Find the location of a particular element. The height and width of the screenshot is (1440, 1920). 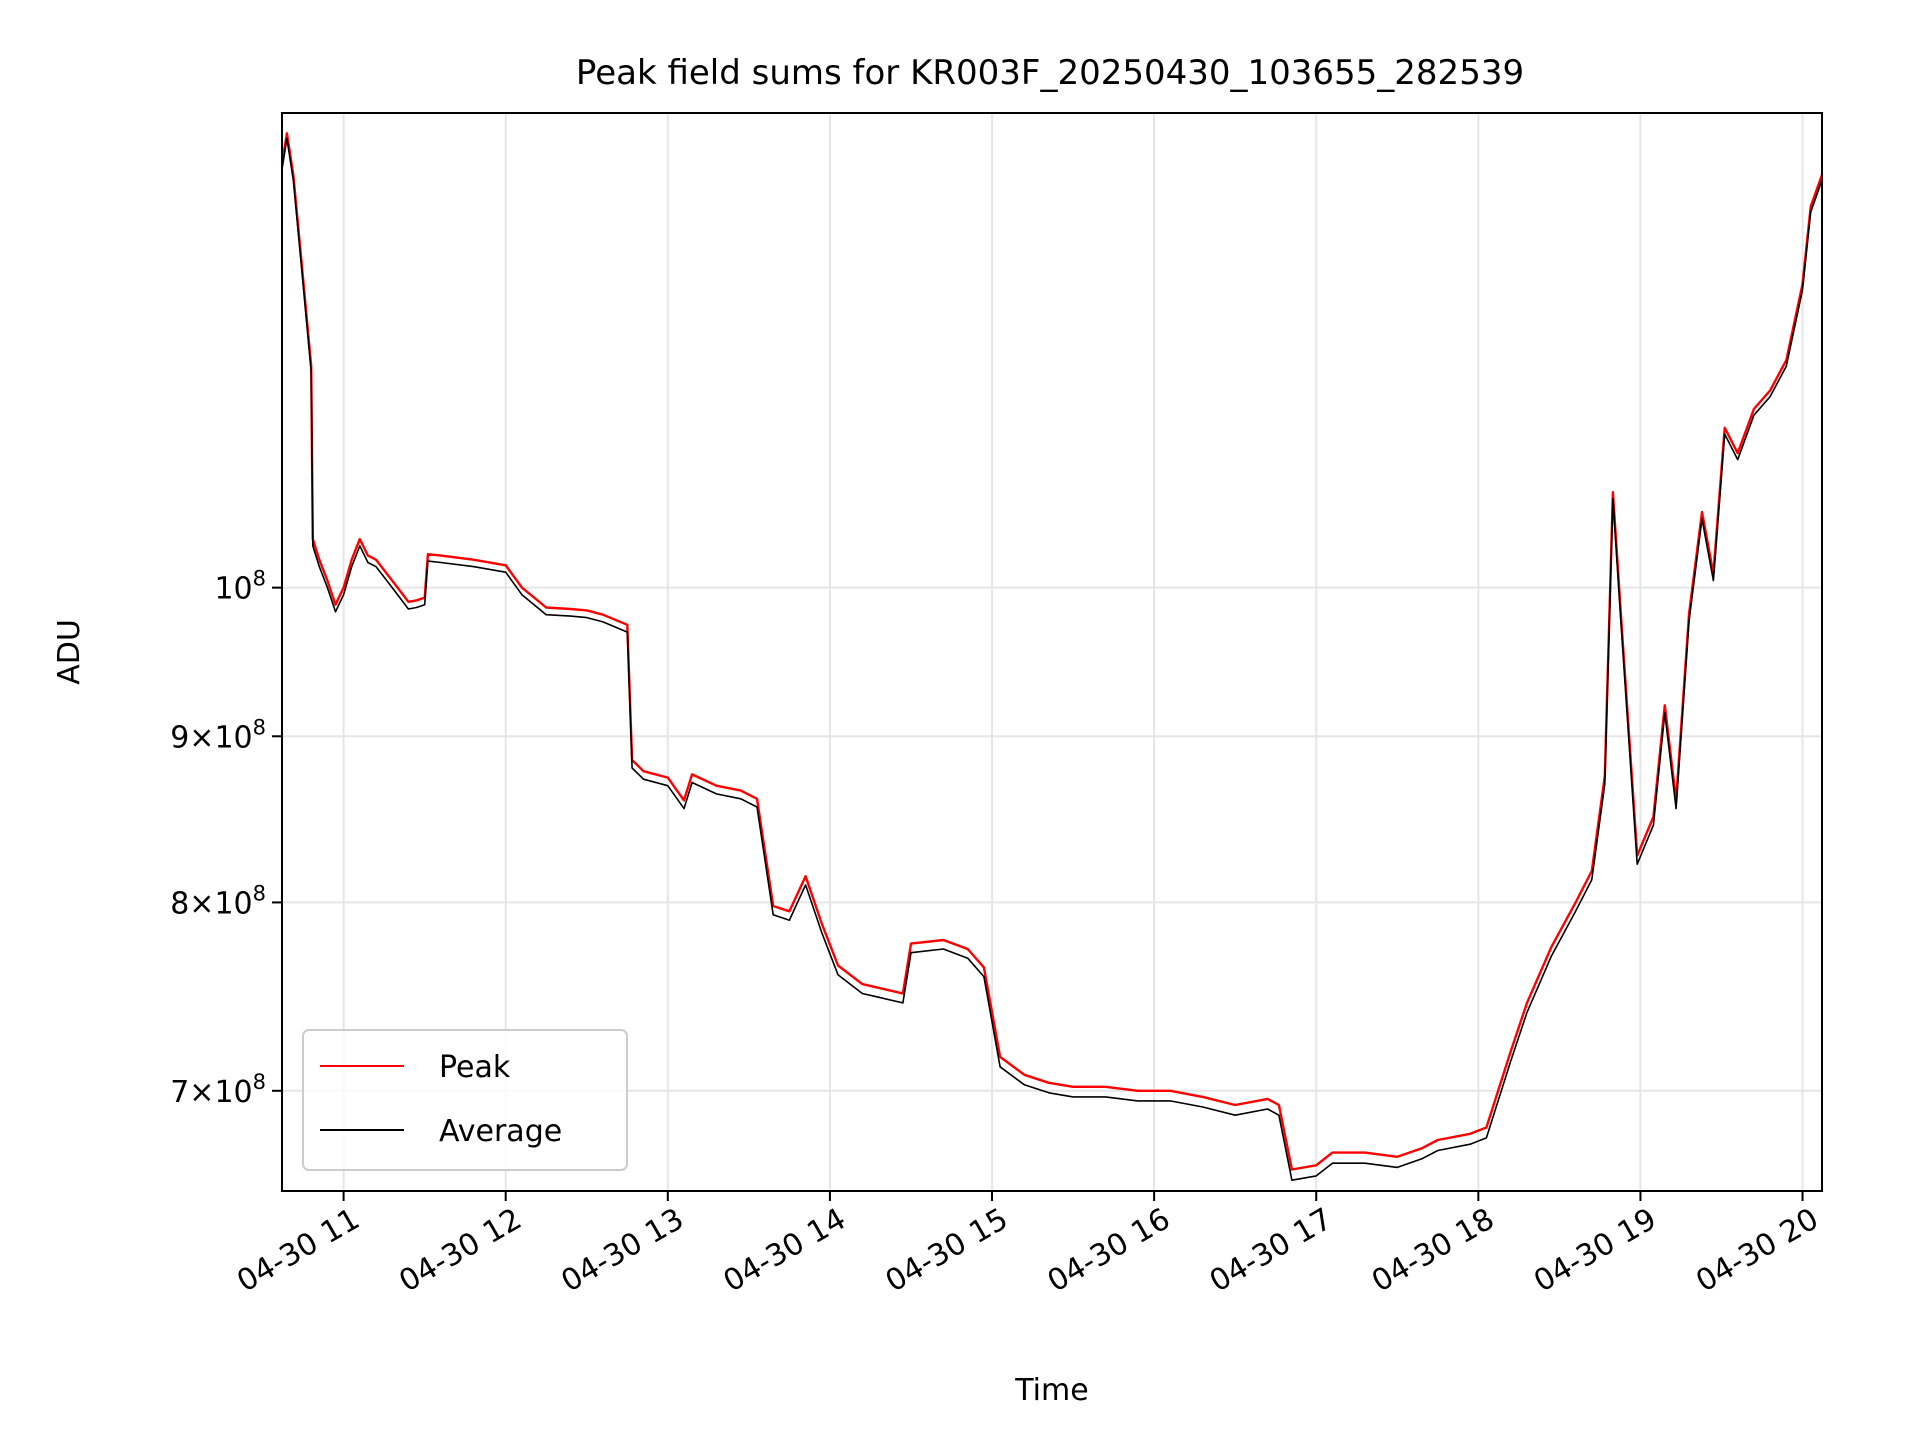

x-tick-label: 04-30 12 is located at coordinates (460, 1251).